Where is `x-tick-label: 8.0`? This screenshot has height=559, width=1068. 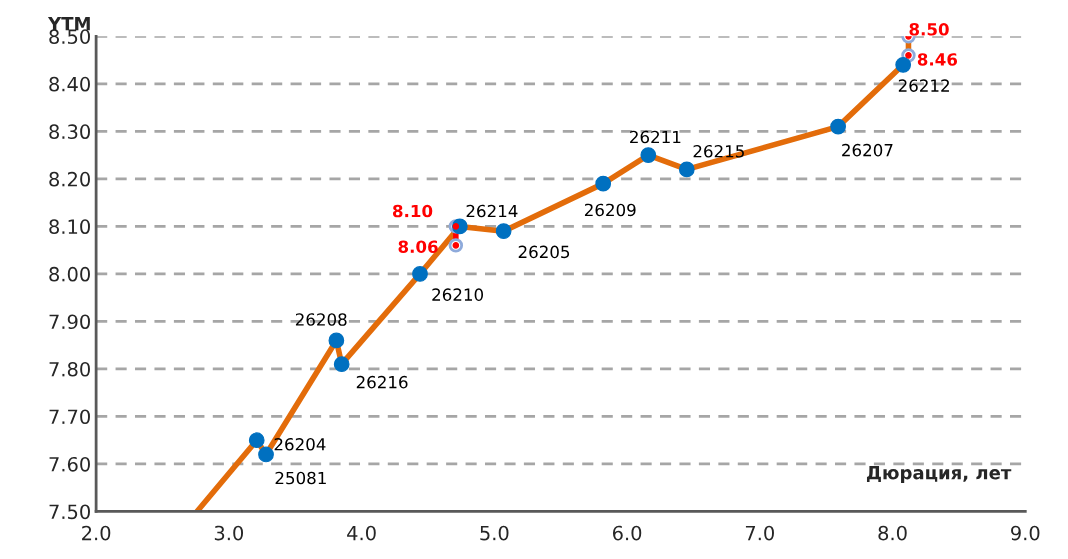
x-tick-label: 8.0 is located at coordinates (892, 533).